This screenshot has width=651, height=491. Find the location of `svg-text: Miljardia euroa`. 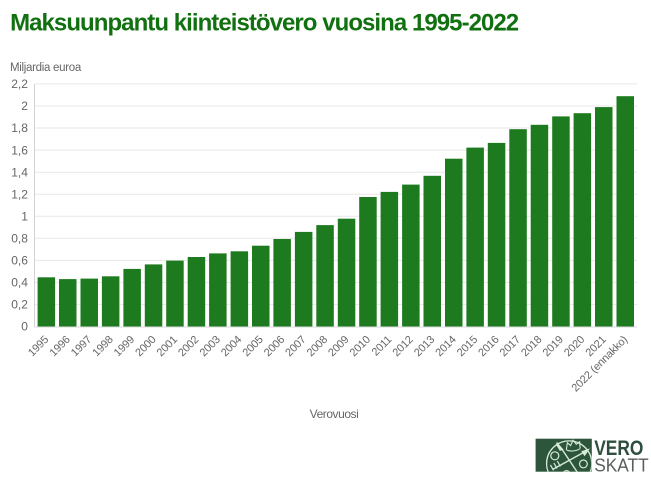

svg-text: Miljardia euroa is located at coordinates (46, 68).